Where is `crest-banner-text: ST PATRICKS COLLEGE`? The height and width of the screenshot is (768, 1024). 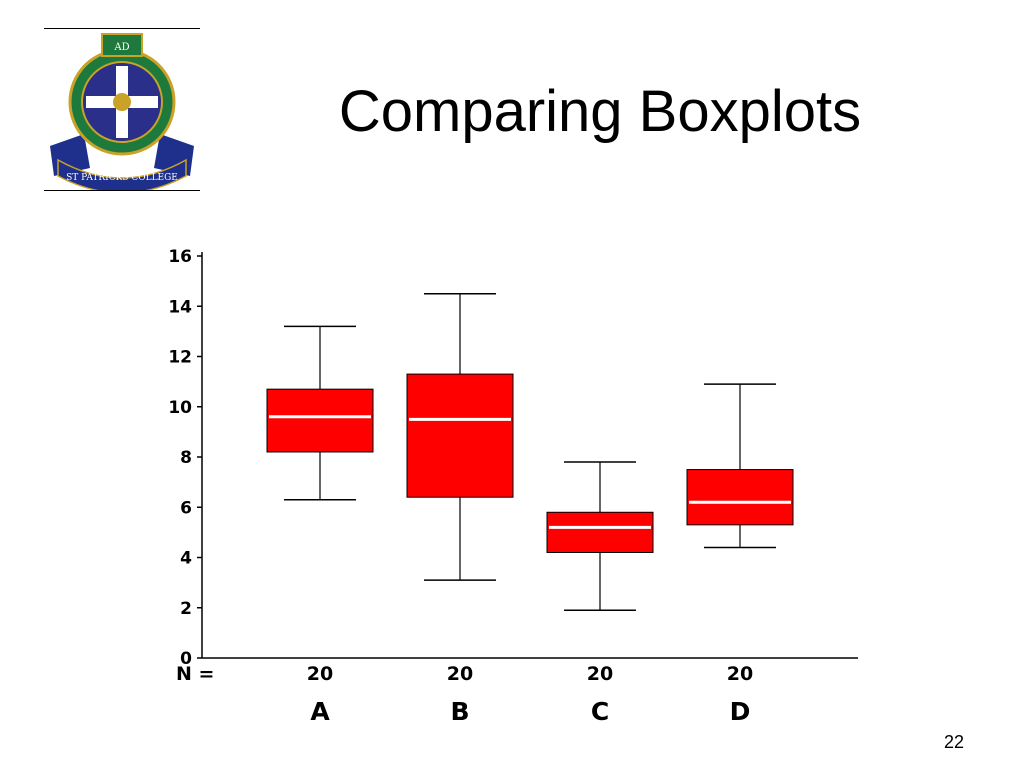 crest-banner-text: ST PATRICKS COLLEGE is located at coordinates (122, 178).